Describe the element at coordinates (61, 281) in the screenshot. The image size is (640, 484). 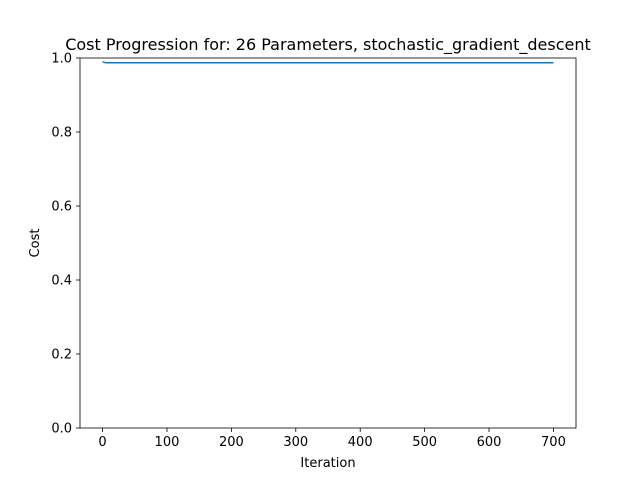
I see `y-tick-label: 0.4` at that location.